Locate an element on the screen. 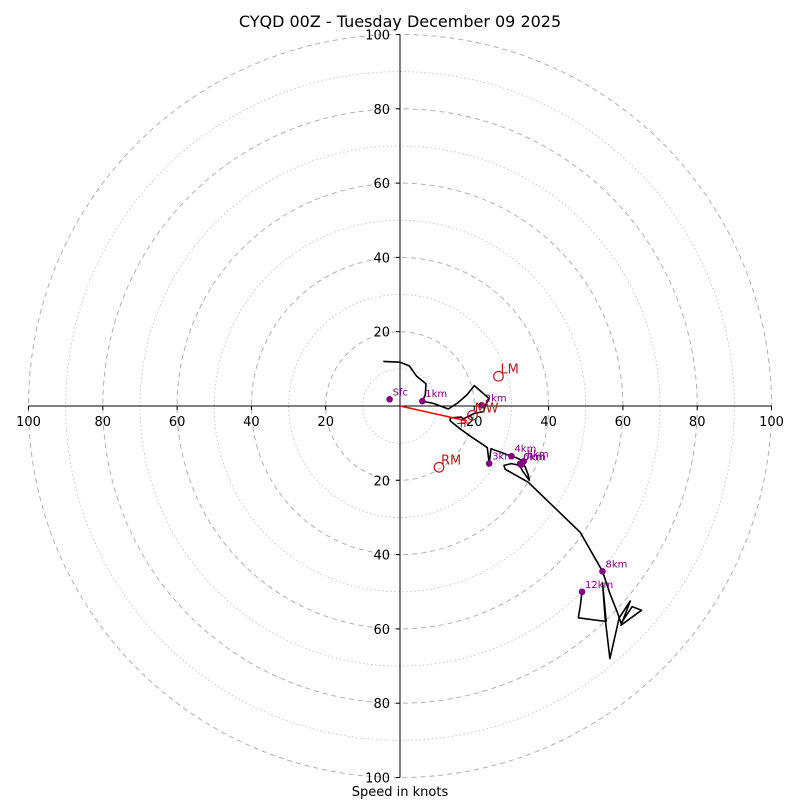  storm-motion-rm is located at coordinates (439, 467).